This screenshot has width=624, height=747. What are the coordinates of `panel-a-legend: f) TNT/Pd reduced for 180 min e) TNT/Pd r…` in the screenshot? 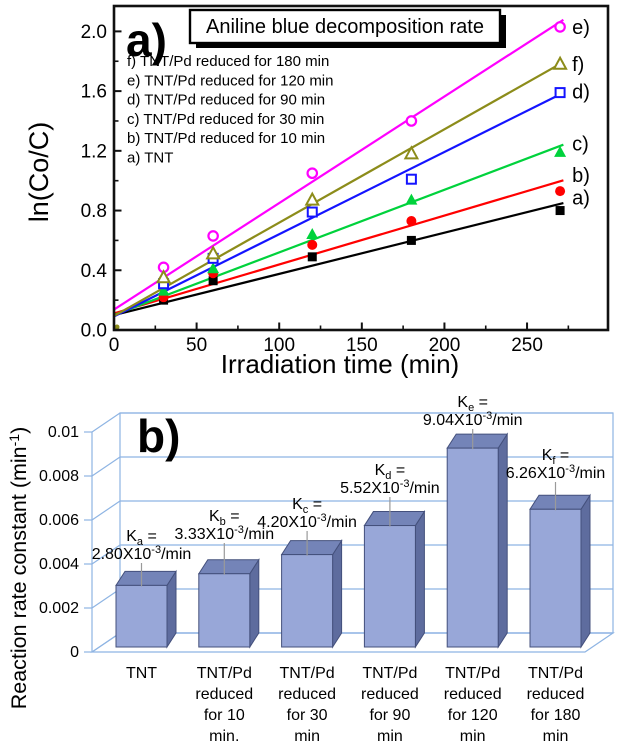 It's located at (230, 110).